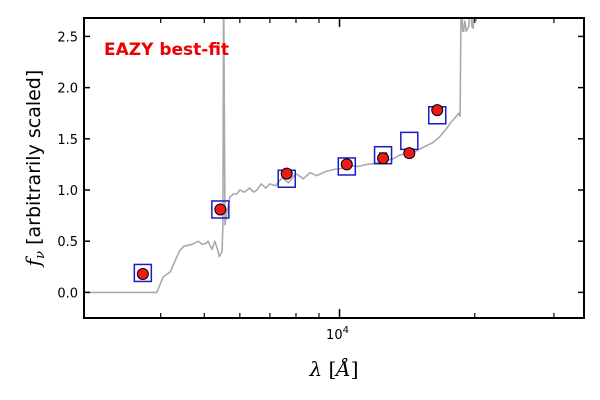 This screenshot has width=600, height=400. I want to click on y-tick-label: 2.0, so click(67, 89).